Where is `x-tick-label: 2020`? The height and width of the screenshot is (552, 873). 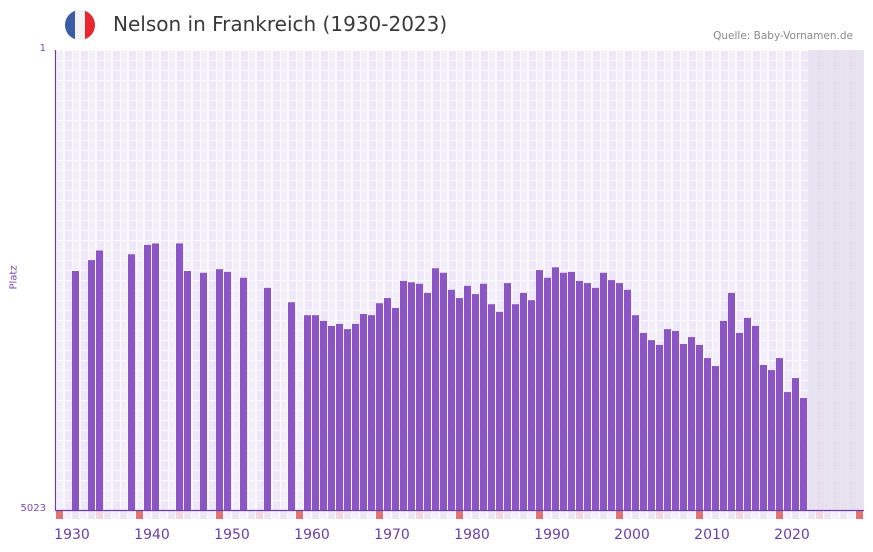
x-tick-label: 2020 is located at coordinates (792, 535).